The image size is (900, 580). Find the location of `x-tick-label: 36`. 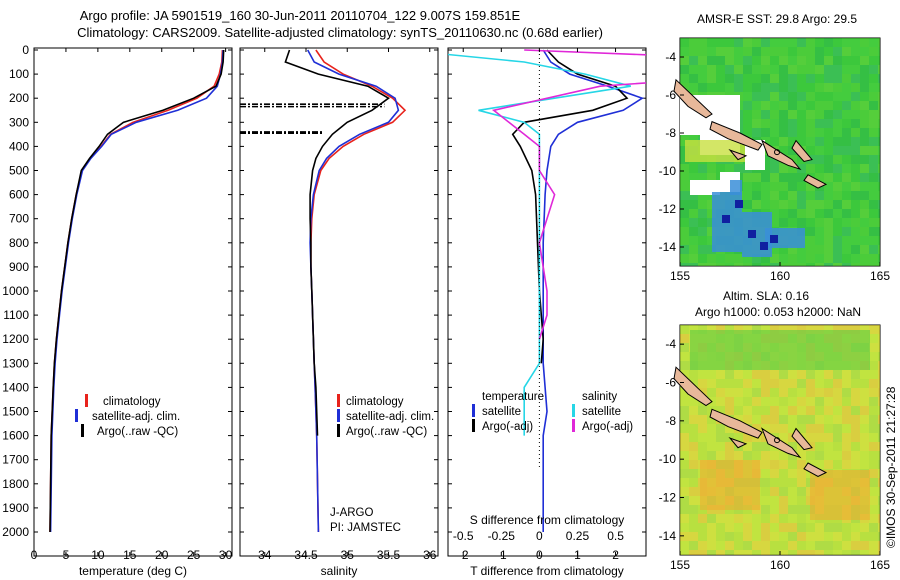

x-tick-label: 36 is located at coordinates (430, 555).